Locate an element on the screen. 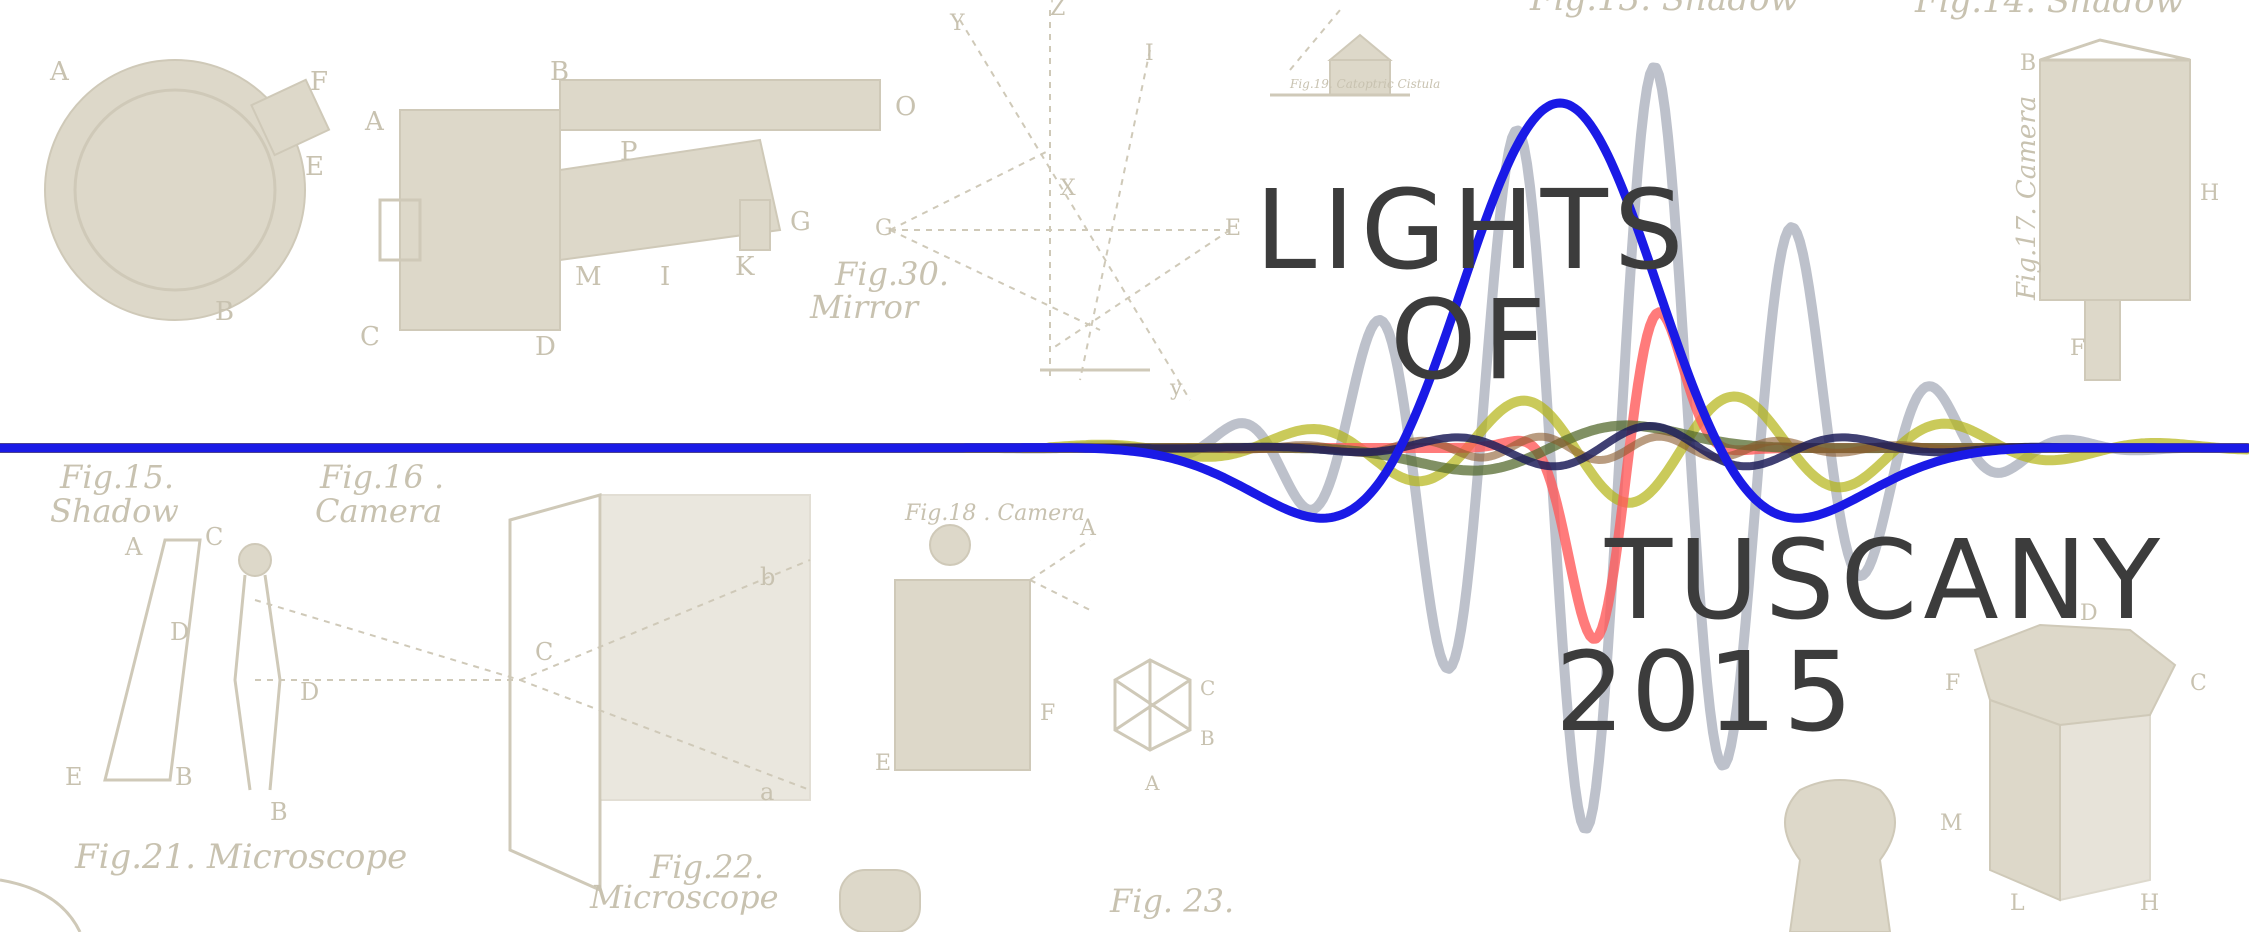 The height and width of the screenshot is (932, 2249). svg-text: L is located at coordinates (2017, 903).